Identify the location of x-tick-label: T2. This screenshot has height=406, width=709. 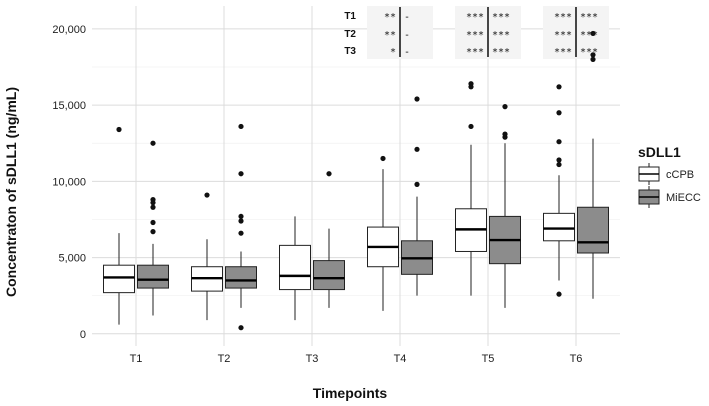
(224, 359).